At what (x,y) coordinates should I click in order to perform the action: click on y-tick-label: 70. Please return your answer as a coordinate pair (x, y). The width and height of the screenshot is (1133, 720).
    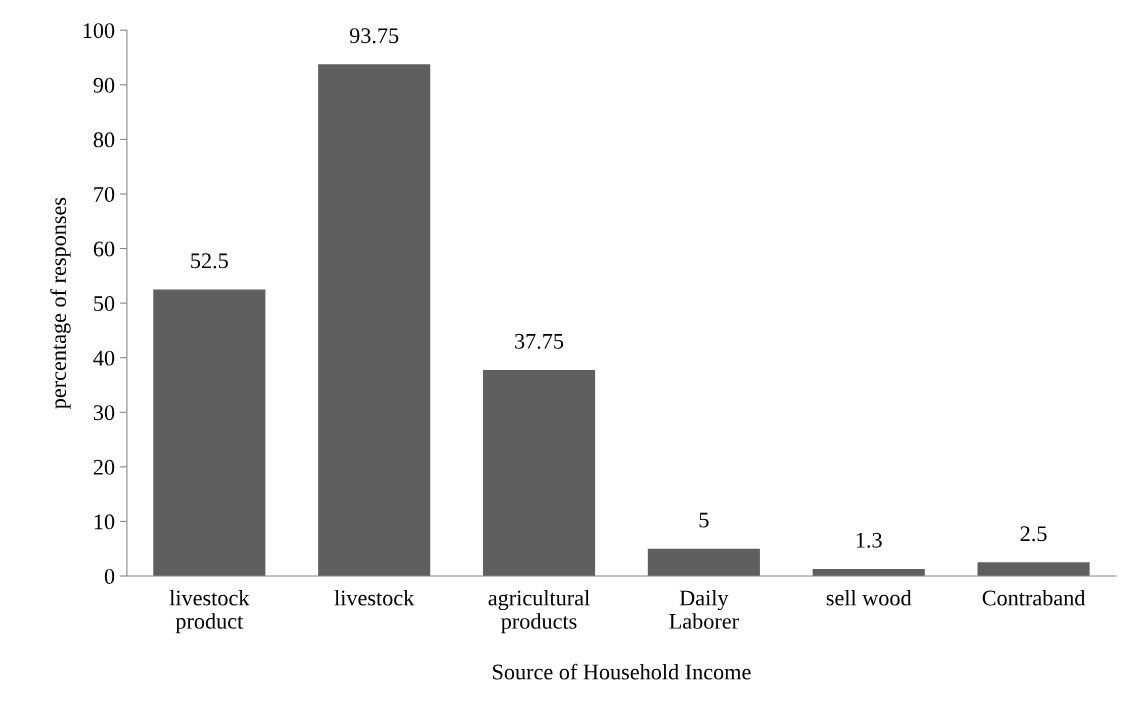
    Looking at the image, I should click on (104, 194).